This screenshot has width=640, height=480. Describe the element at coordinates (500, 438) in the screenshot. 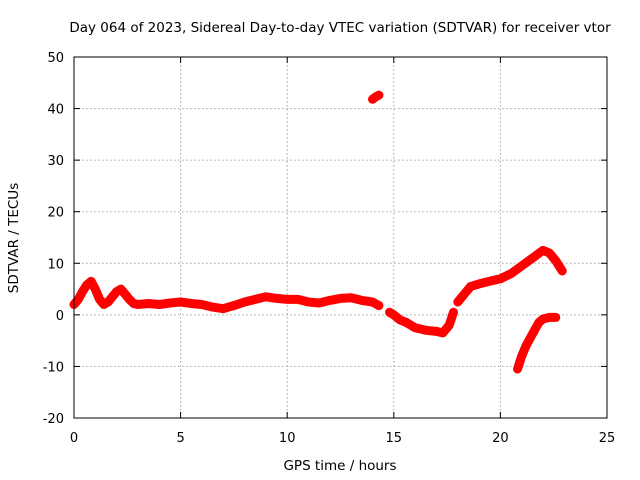

I see `x-tick-label: 20` at that location.